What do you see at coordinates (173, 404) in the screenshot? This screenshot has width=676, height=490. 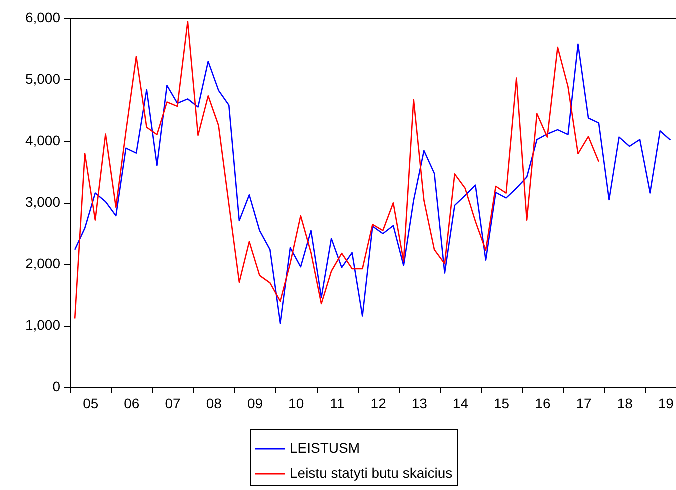 I see `x-tick-label: 07` at bounding box center [173, 404].